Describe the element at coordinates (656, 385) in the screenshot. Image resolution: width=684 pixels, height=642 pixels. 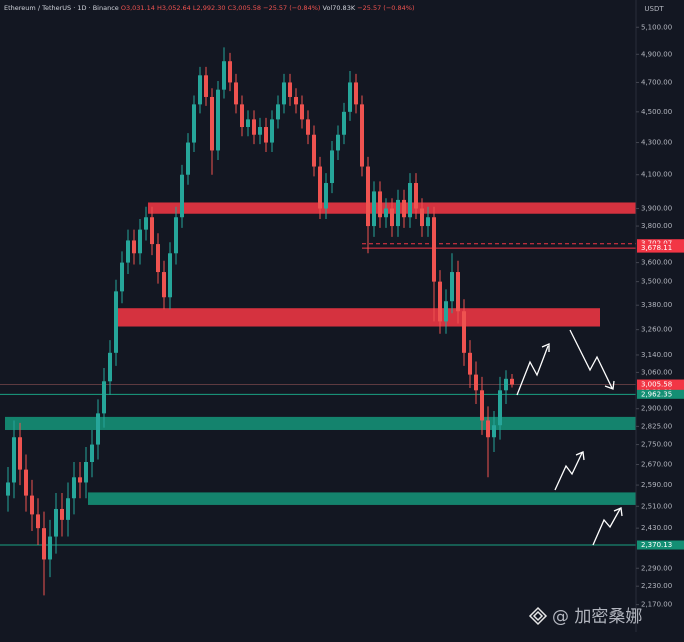
I see `price-tag-label: 3,005.58` at that location.